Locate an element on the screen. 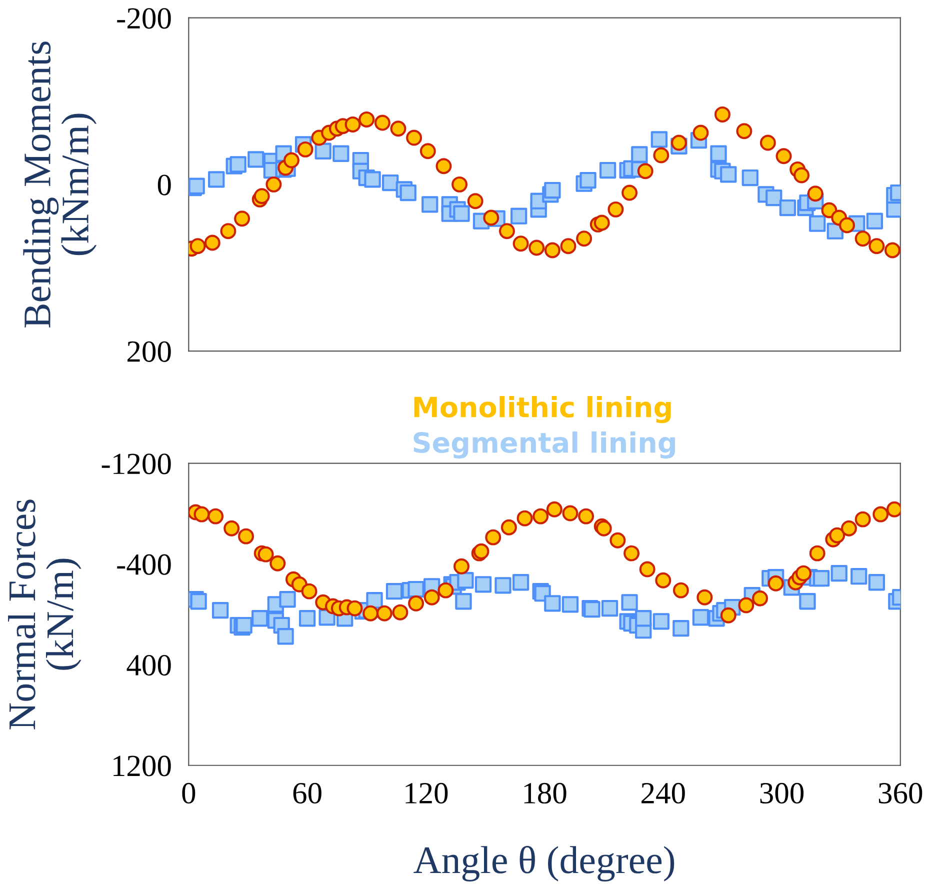 Image resolution: width=934 pixels, height=891 pixels. y-tick-label: -1200 is located at coordinates (136, 464).